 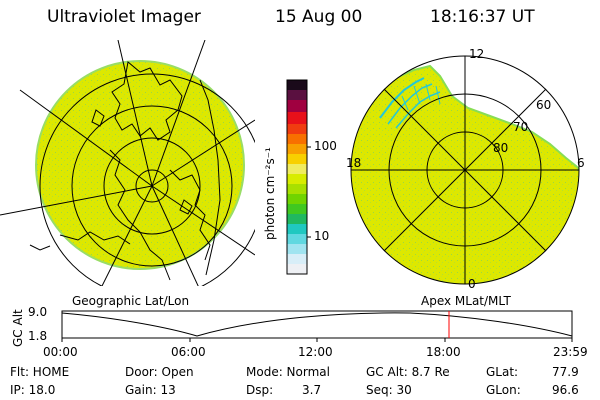 What do you see at coordinates (315, 352) in the screenshot?
I see `altitude-xtick: 12:00` at bounding box center [315, 352].